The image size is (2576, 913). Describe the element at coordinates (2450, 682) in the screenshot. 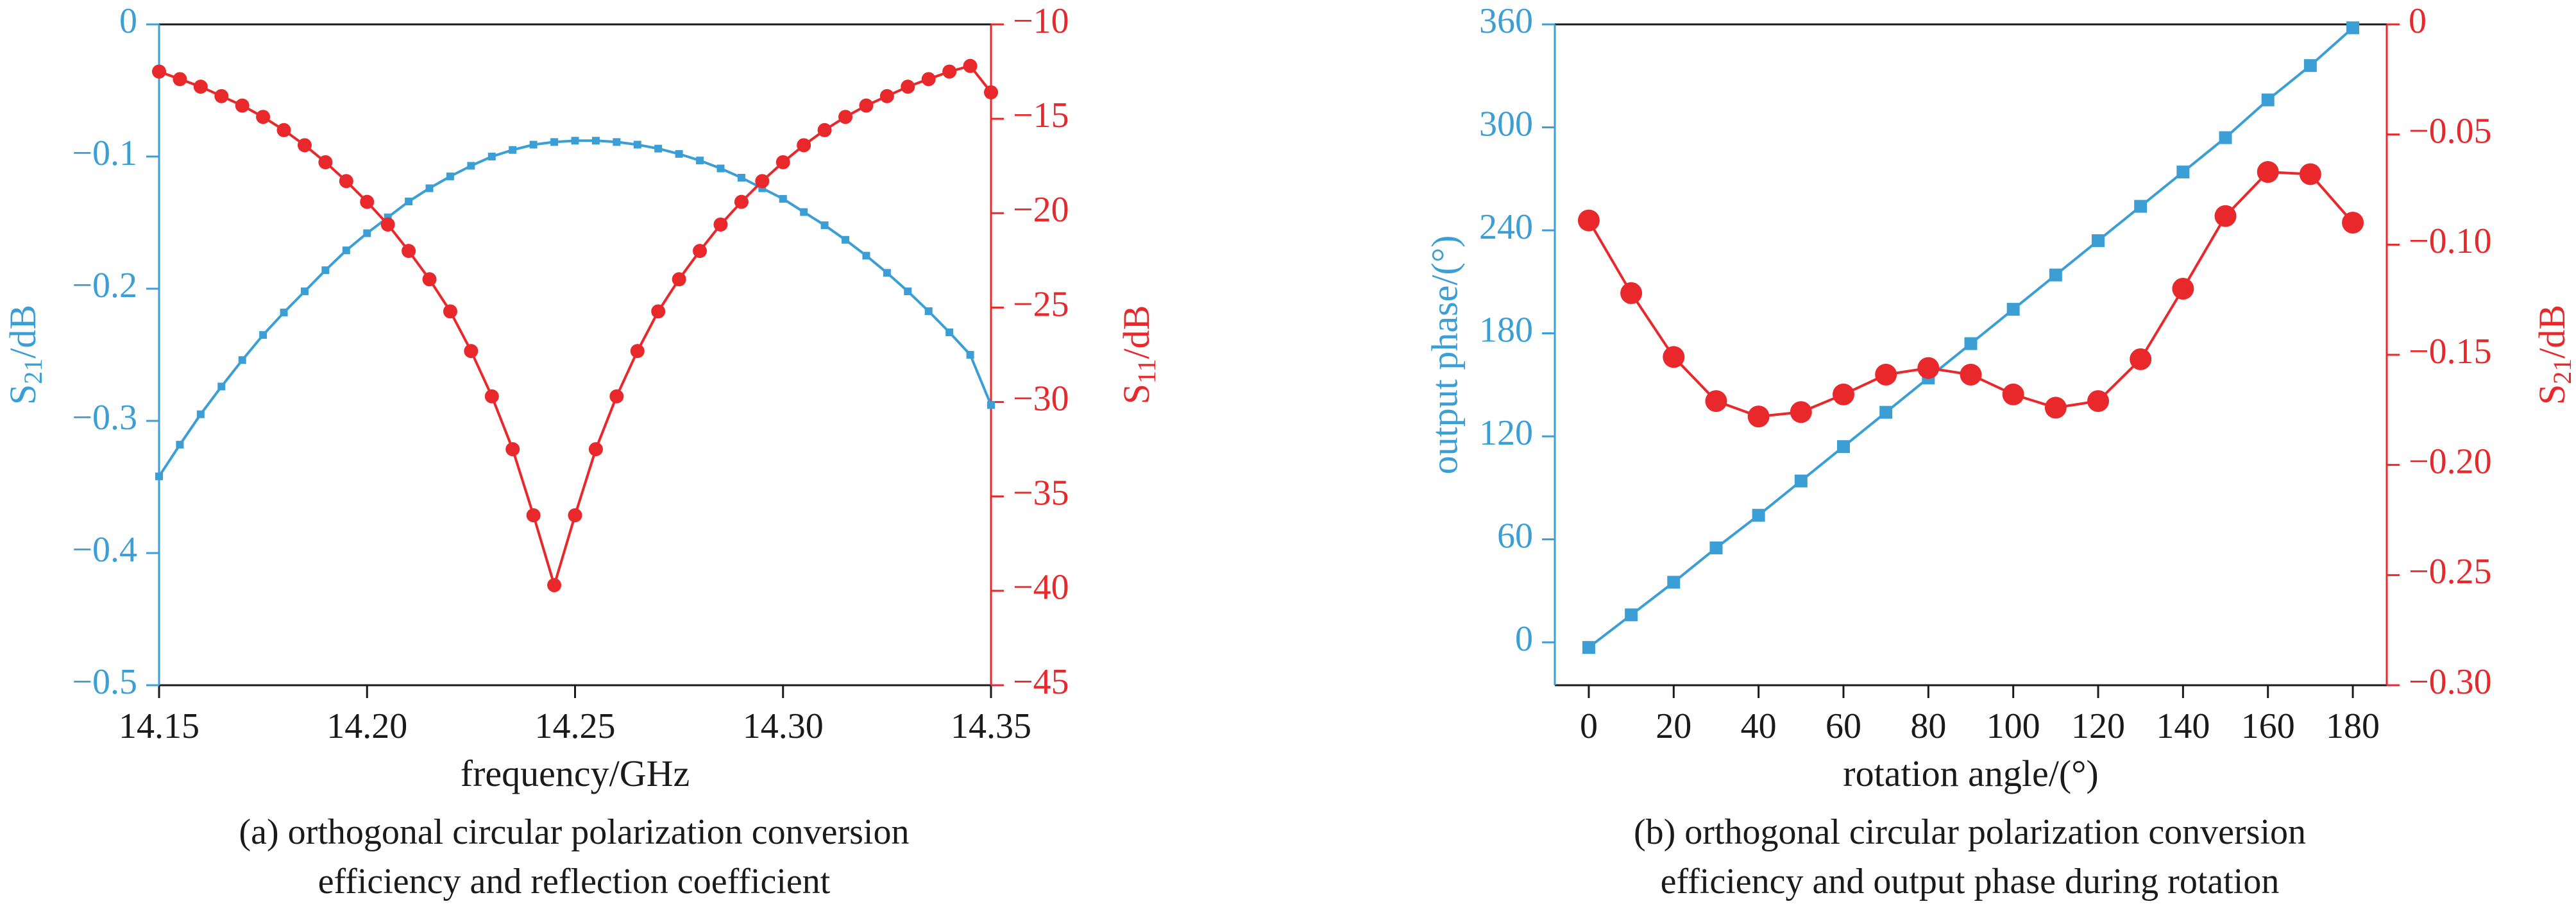

I see `right-y-tick-label: −0.30` at that location.